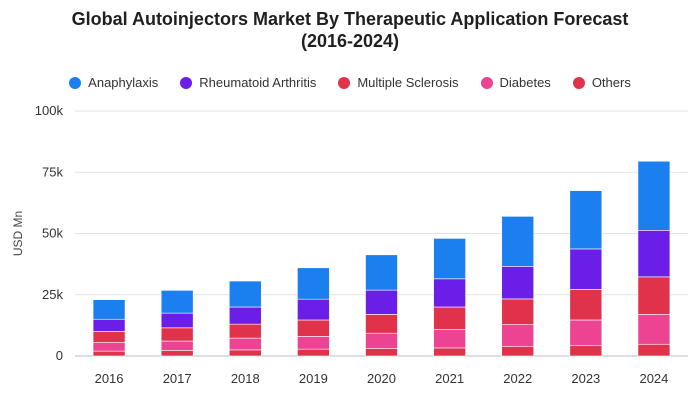  What do you see at coordinates (177, 345) in the screenshot?
I see `bar-diabetes-2017` at bounding box center [177, 345].